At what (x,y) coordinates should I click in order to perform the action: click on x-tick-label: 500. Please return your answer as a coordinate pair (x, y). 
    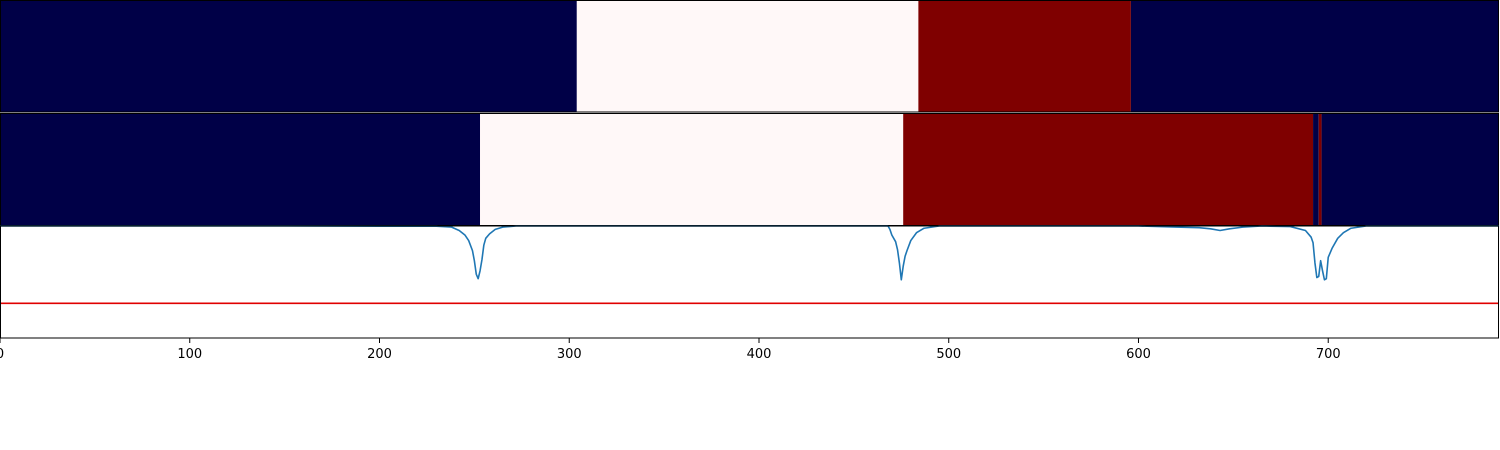
    Looking at the image, I should click on (948, 354).